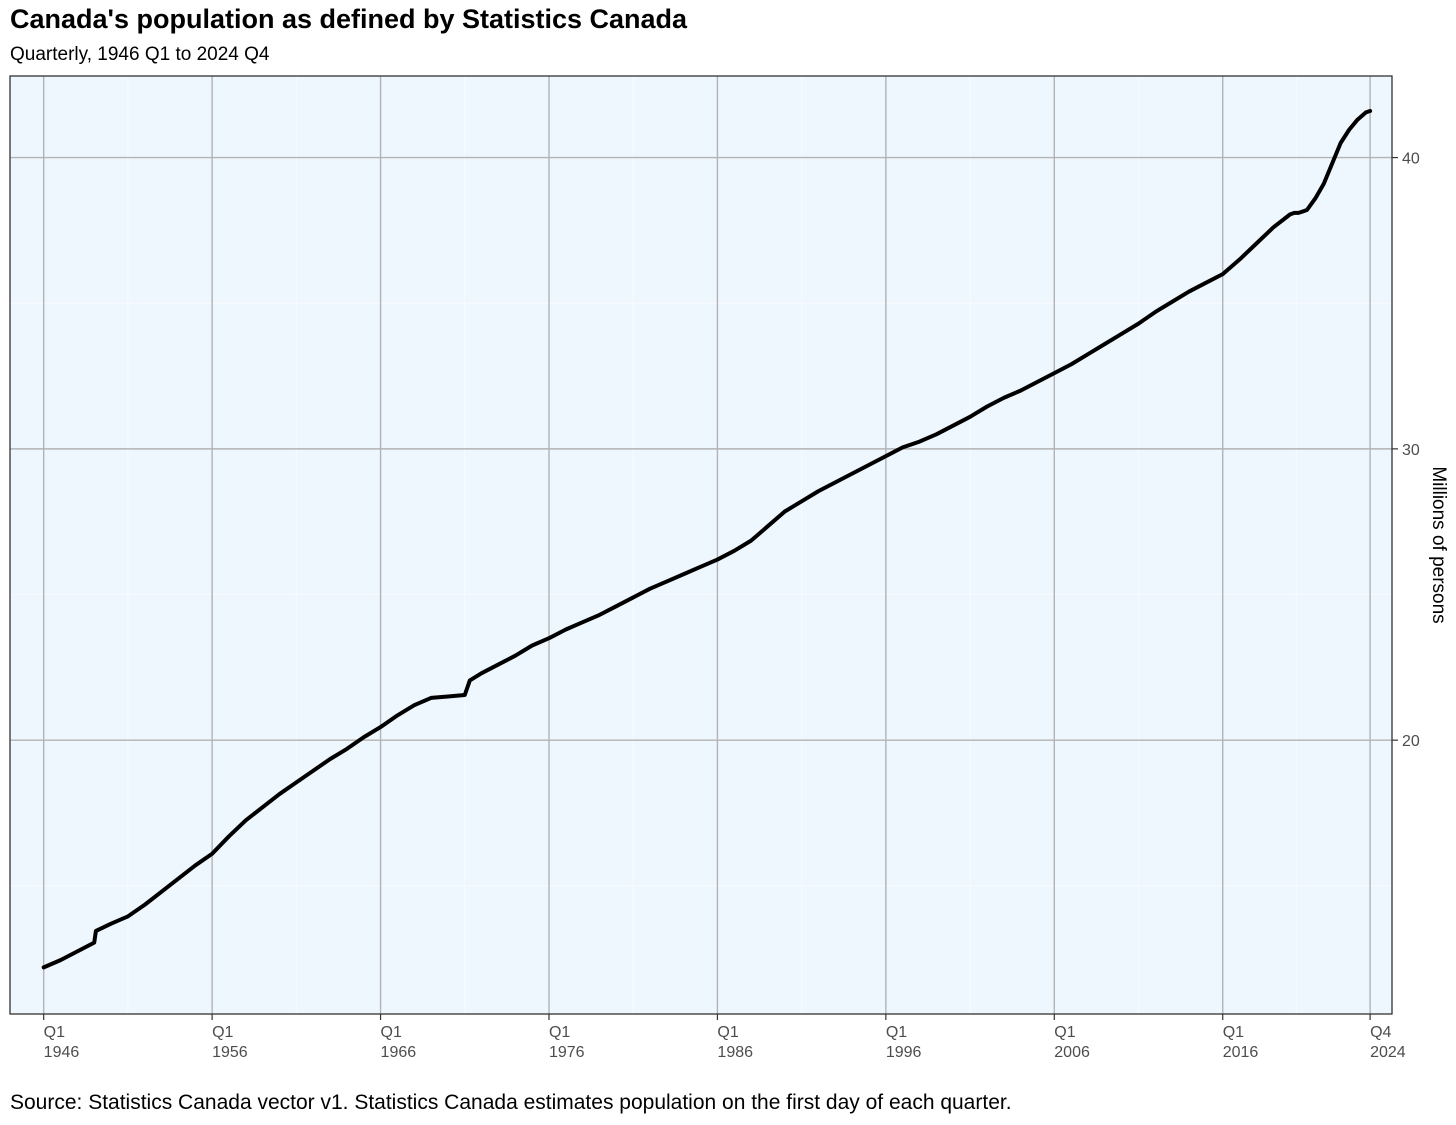 The width and height of the screenshot is (1456, 1125). What do you see at coordinates (1241, 1052) in the screenshot?
I see `x-tick-label-year: 2016` at bounding box center [1241, 1052].